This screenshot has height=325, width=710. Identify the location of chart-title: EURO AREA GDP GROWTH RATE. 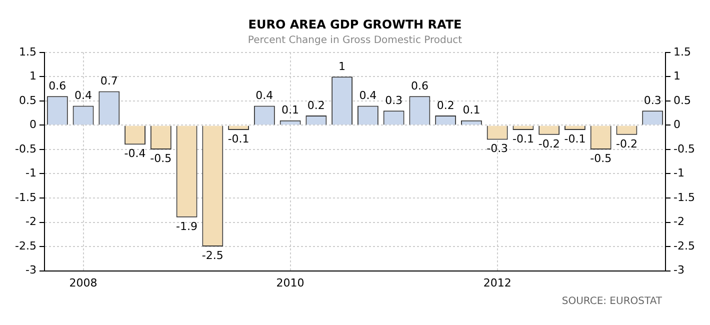
(355, 24).